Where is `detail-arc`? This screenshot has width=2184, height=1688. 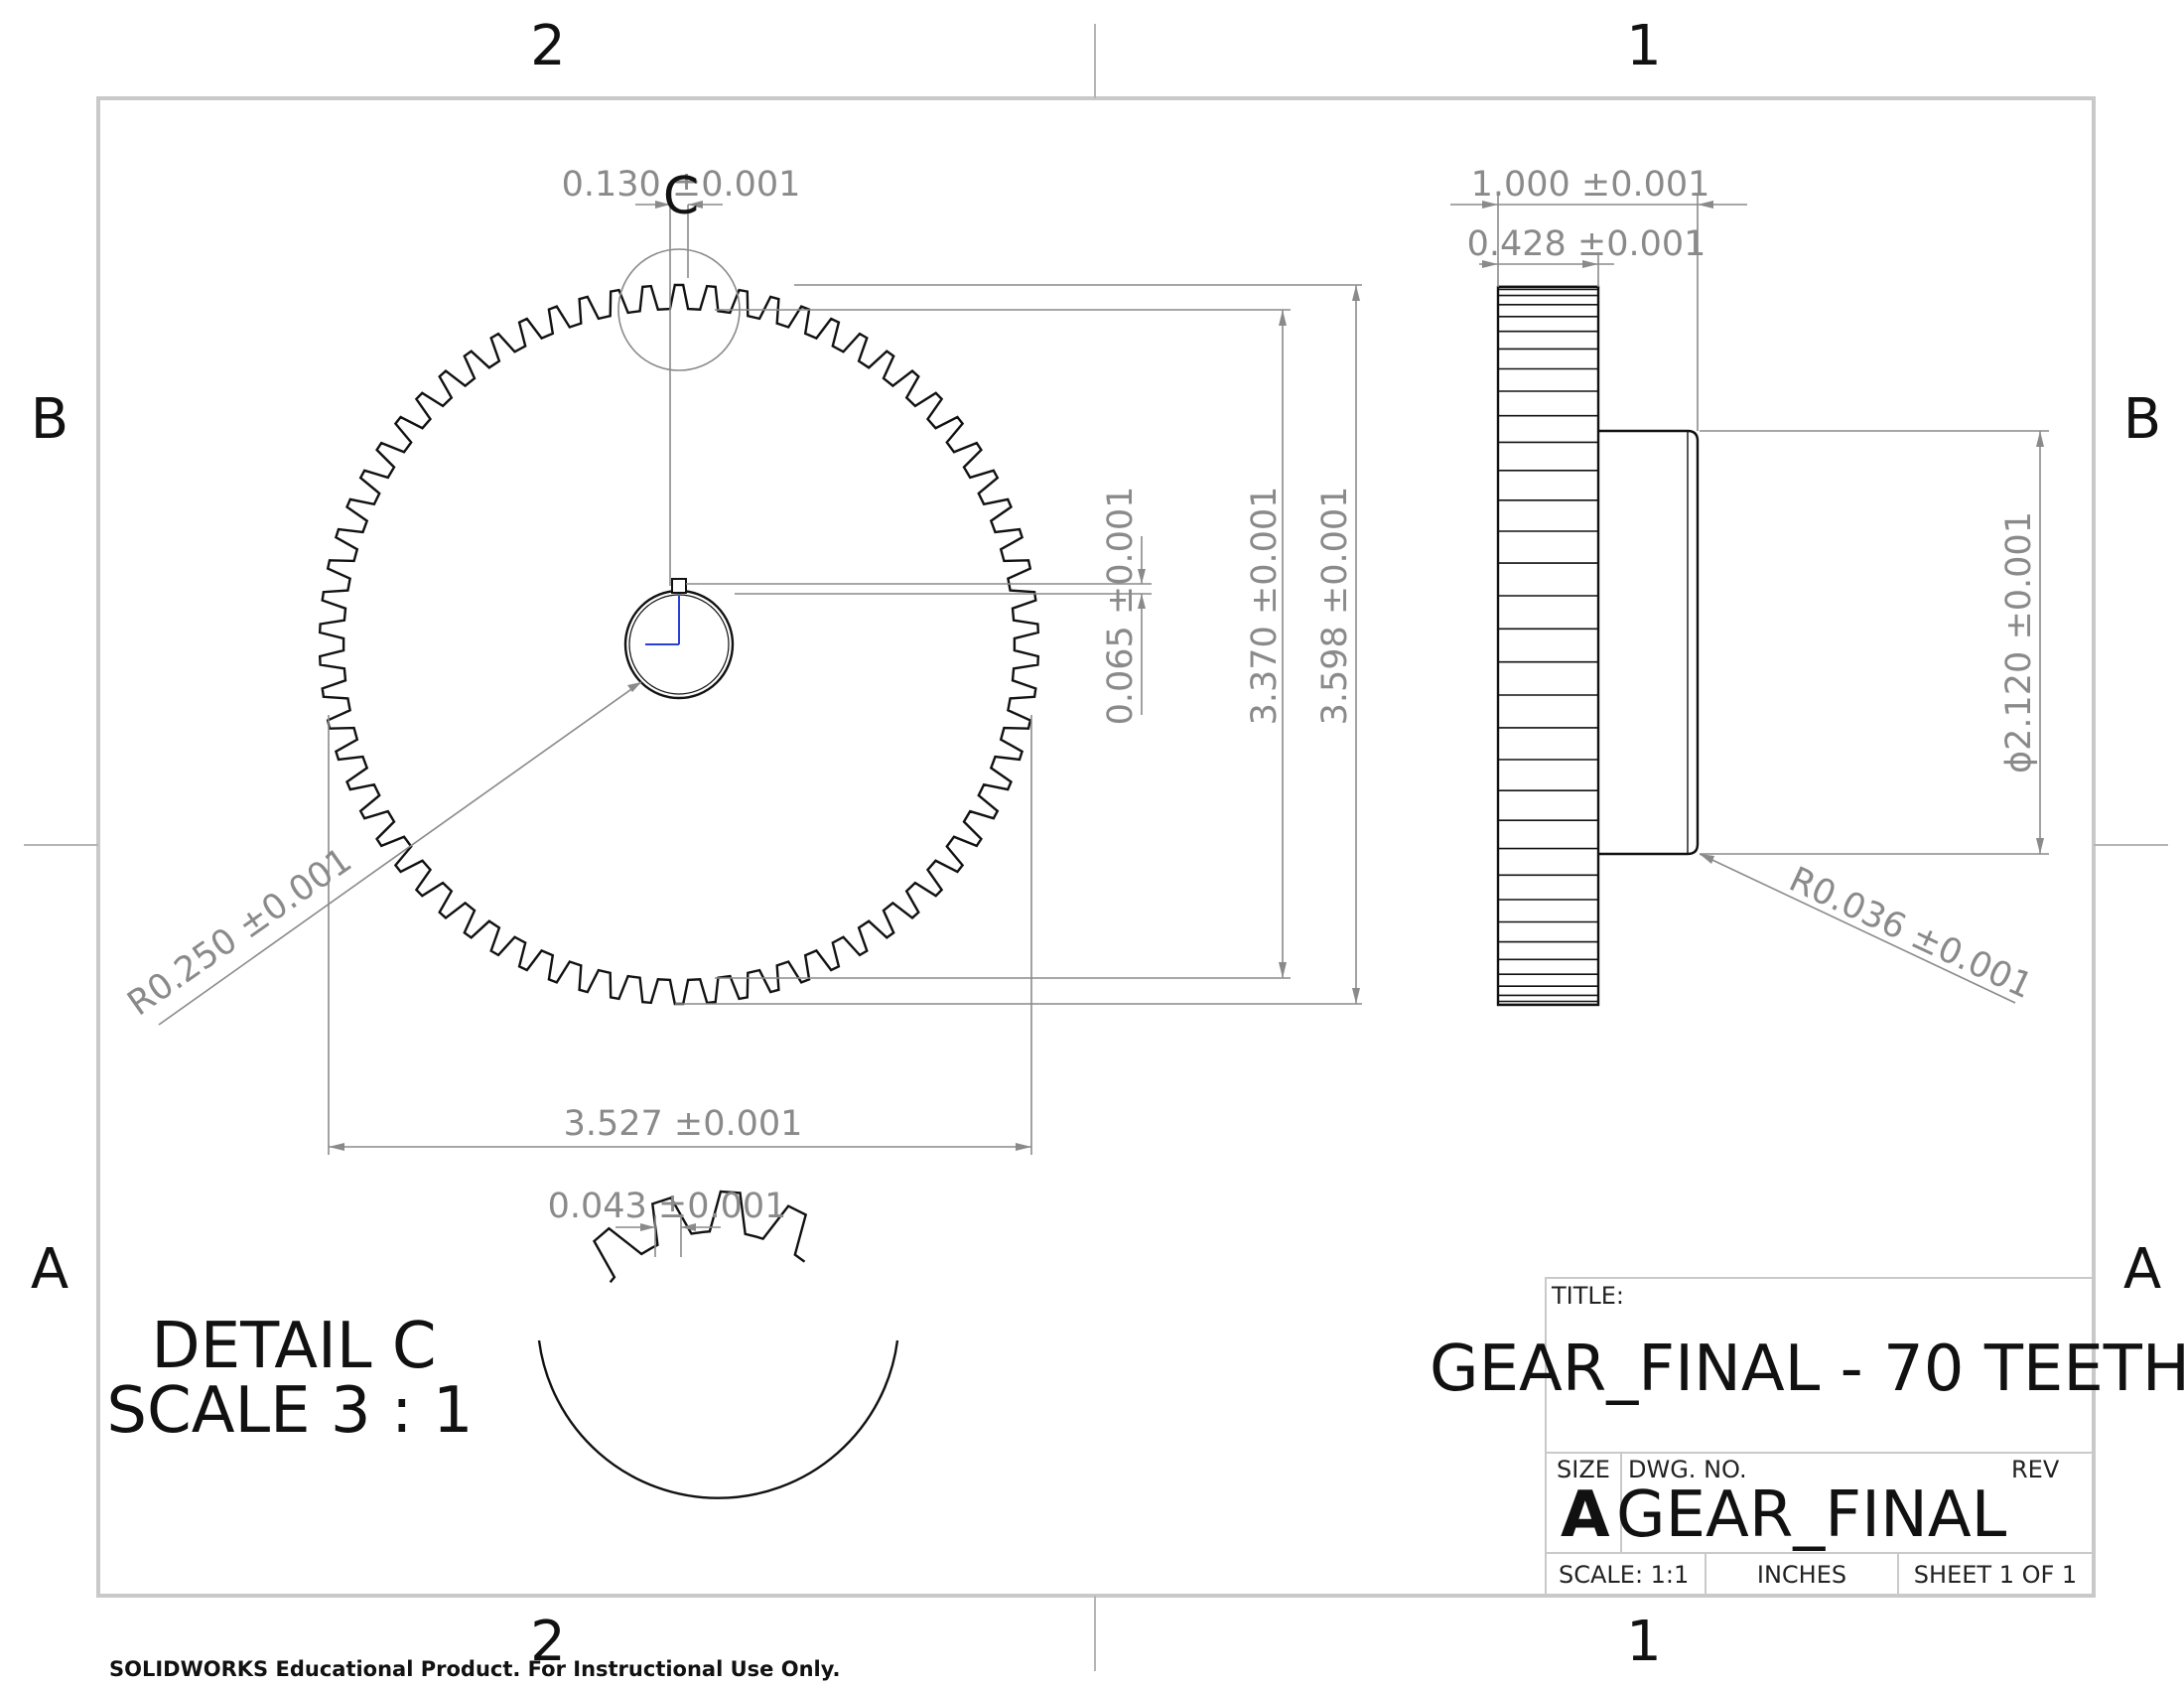 detail-arc is located at coordinates (718, 1419).